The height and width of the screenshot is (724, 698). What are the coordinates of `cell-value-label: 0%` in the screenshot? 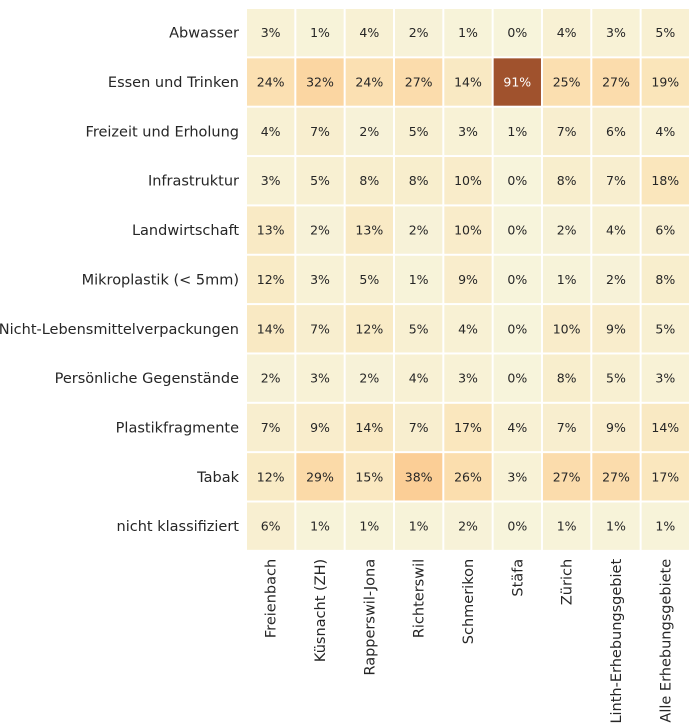 It's located at (517, 526).